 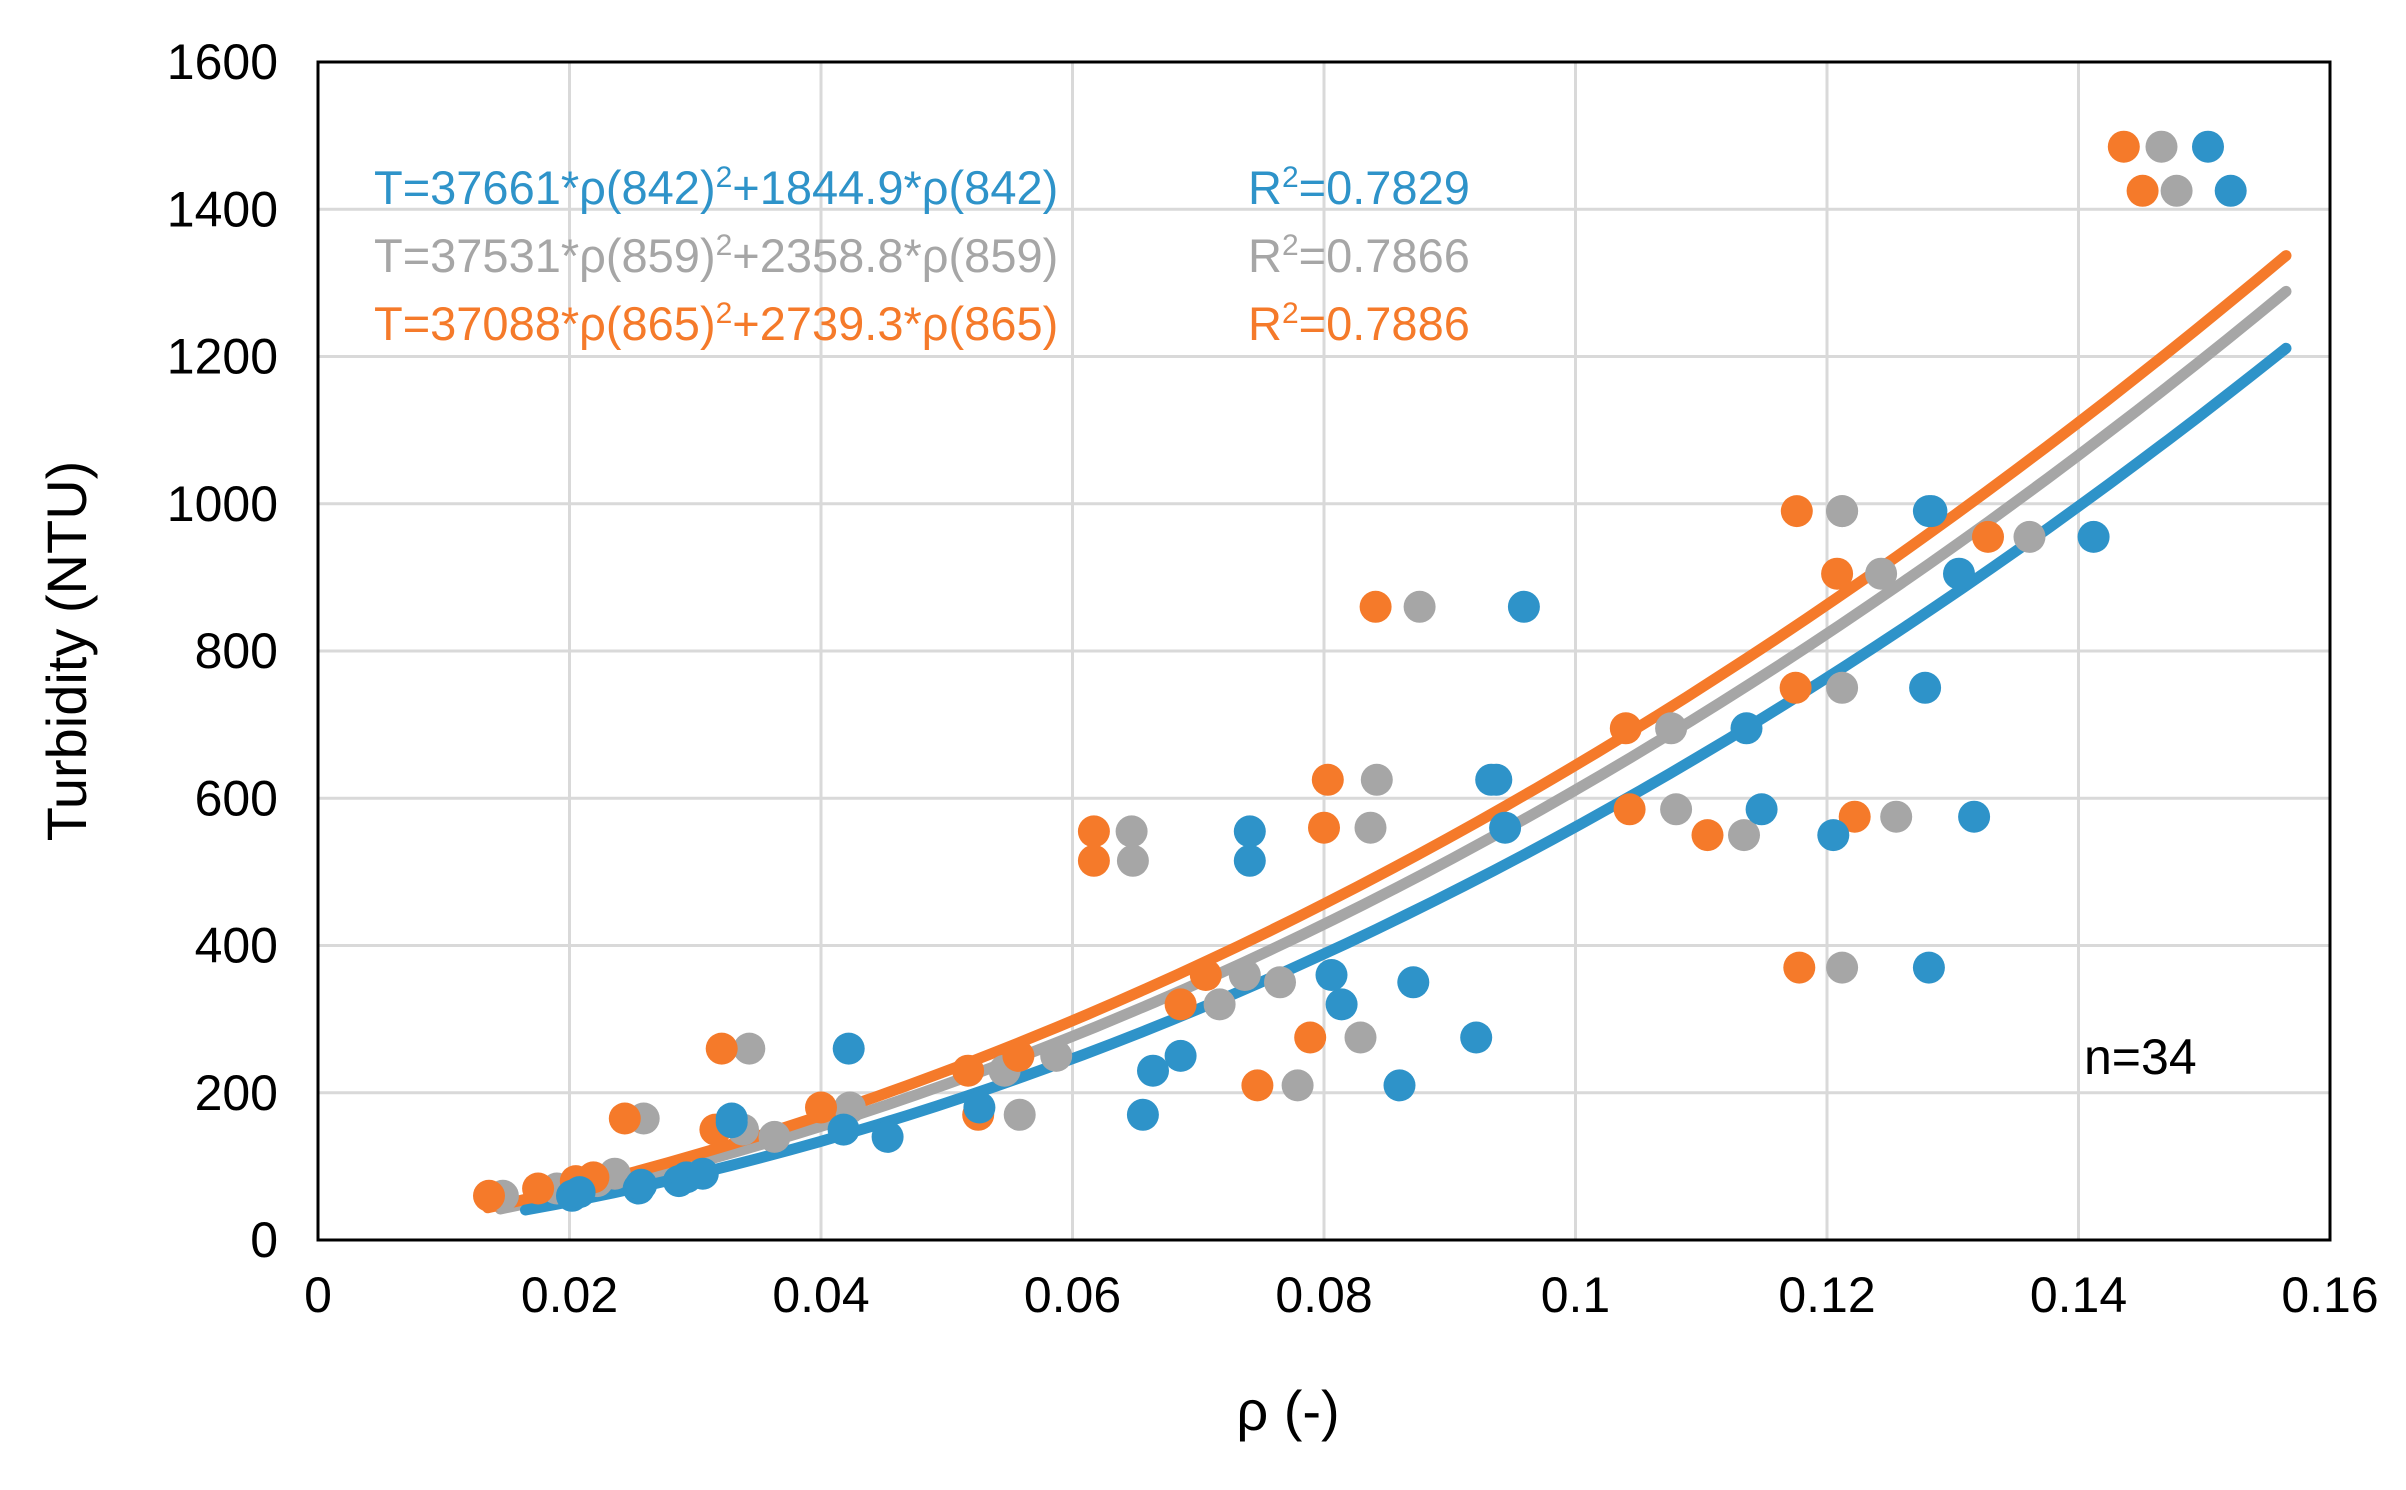 What do you see at coordinates (716, 187) in the screenshot?
I see `equation-842: T=37661*ρ(842)2+1844.9*ρ(842)` at bounding box center [716, 187].